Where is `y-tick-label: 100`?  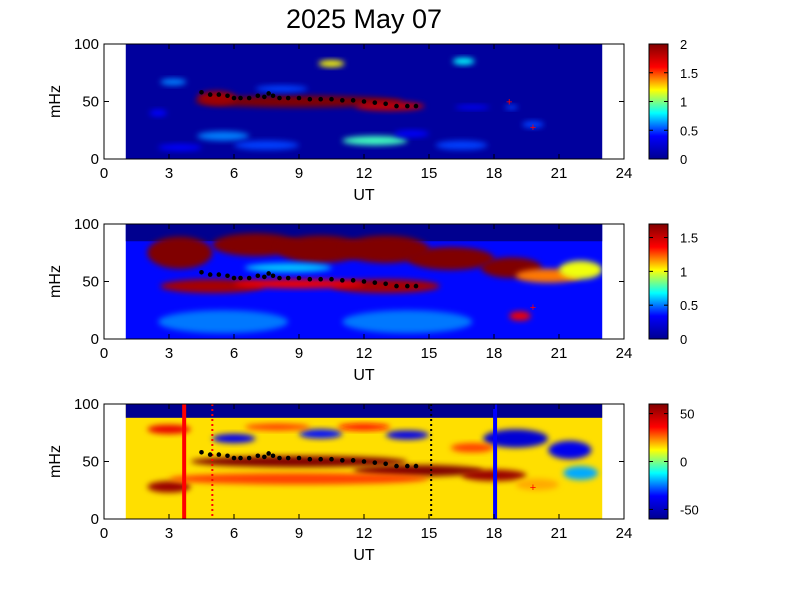 y-tick-label: 100 is located at coordinates (86, 44).